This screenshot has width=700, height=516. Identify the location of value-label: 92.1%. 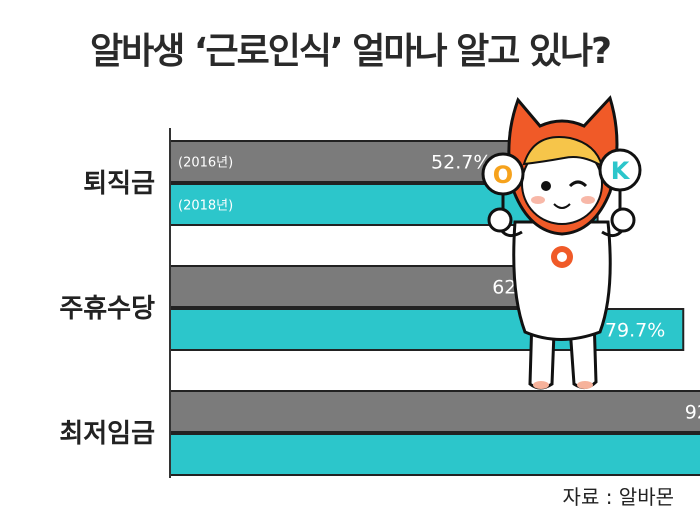
(692, 413).